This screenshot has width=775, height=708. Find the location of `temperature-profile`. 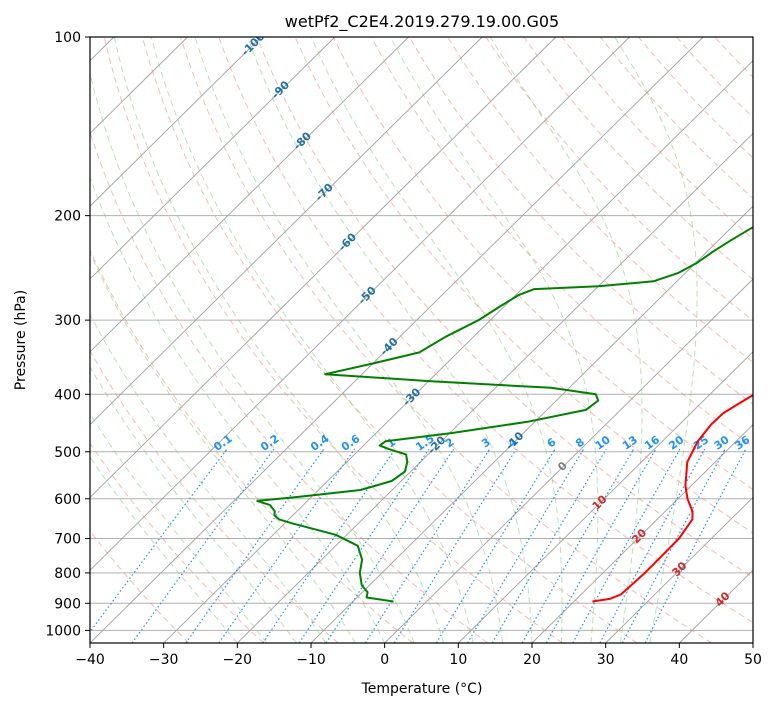

temperature-profile is located at coordinates (672, 498).